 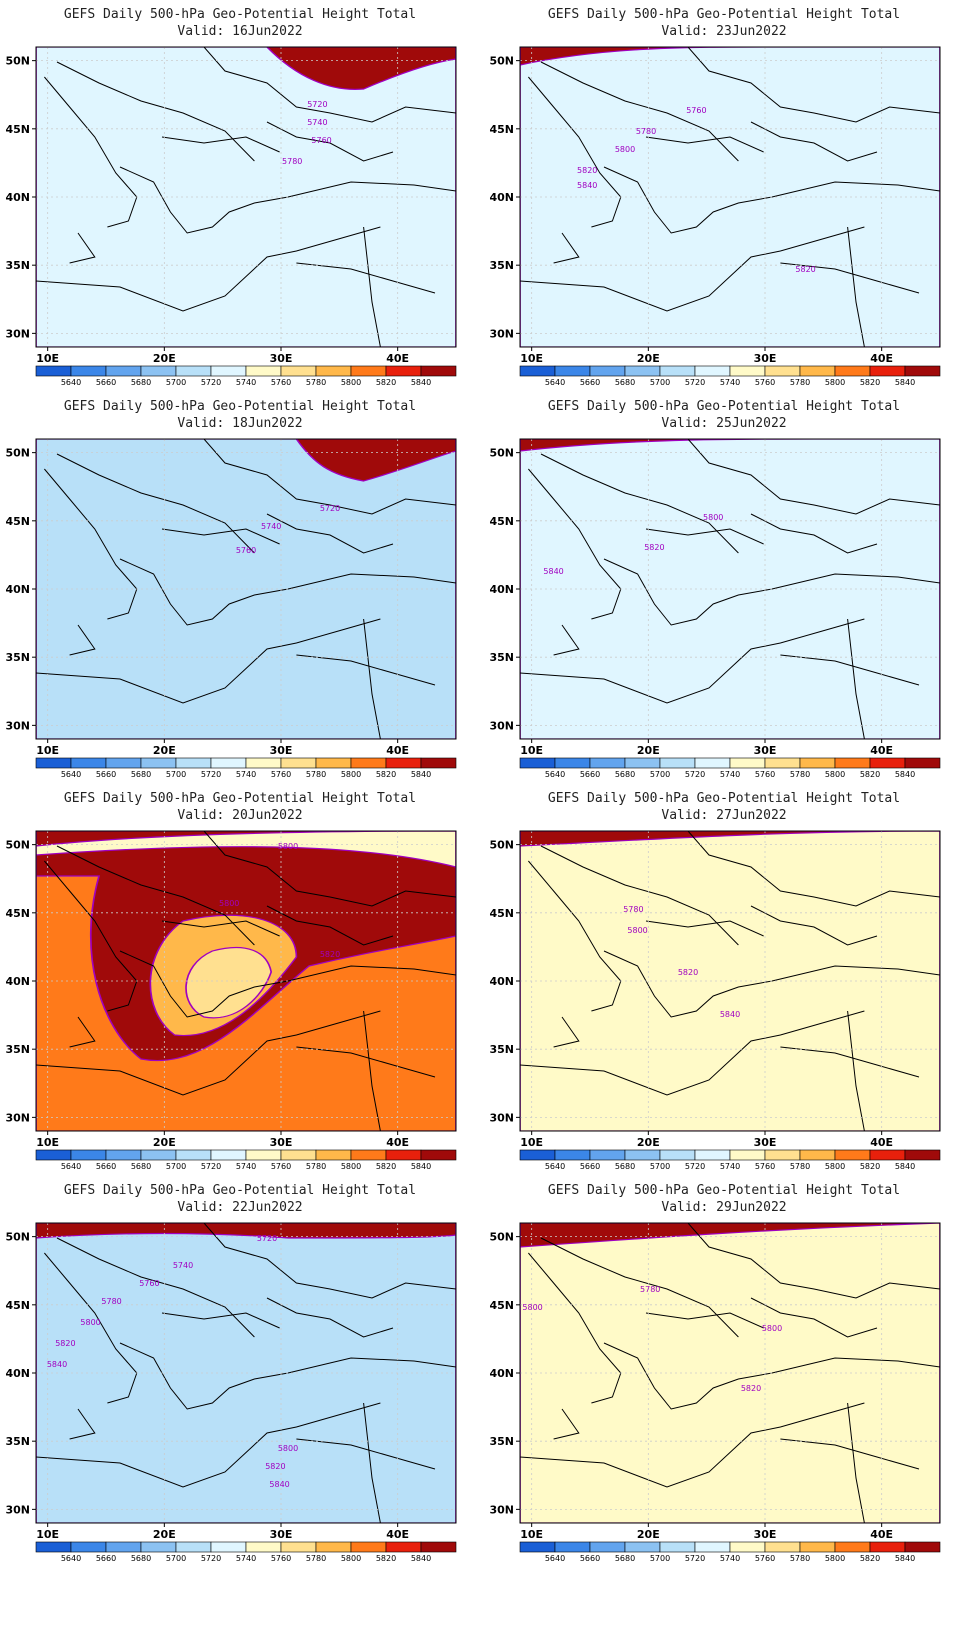 I want to click on valid-date: Valid: 22Jun2022, so click(x=239, y=1207).